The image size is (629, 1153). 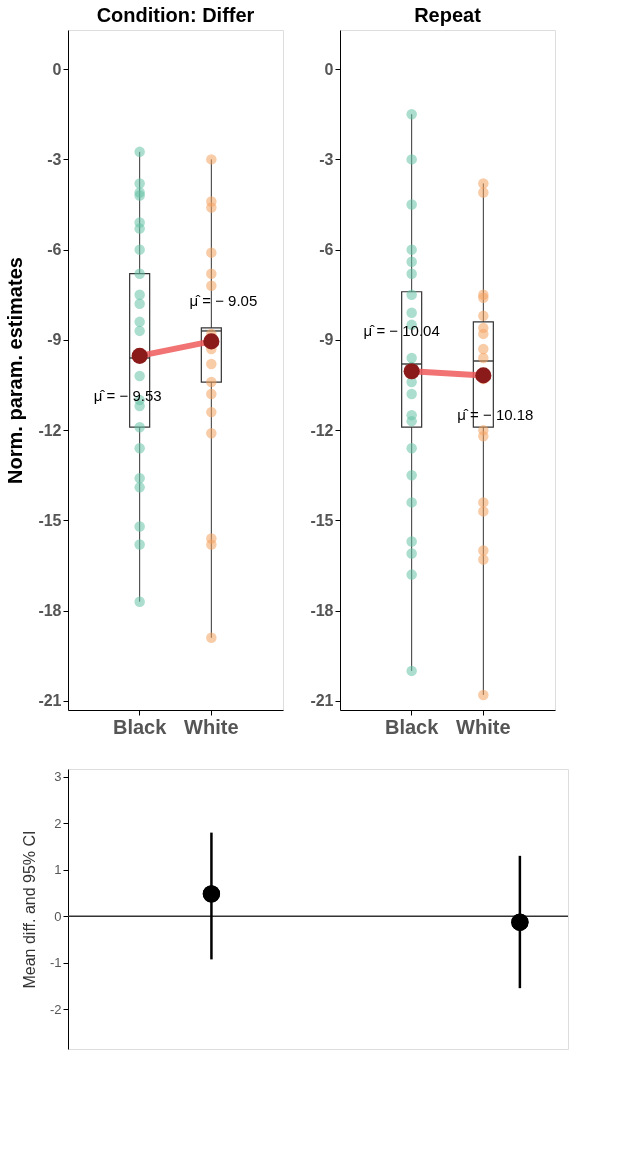 I want to click on y-tick-label: 2, so click(x=58, y=823).